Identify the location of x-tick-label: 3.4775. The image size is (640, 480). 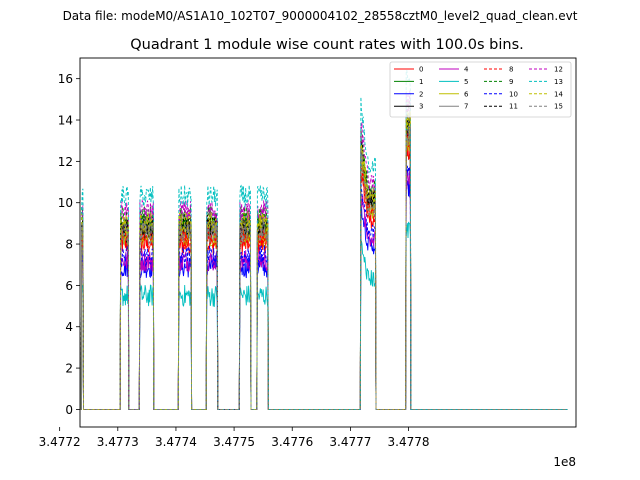
(234, 442).